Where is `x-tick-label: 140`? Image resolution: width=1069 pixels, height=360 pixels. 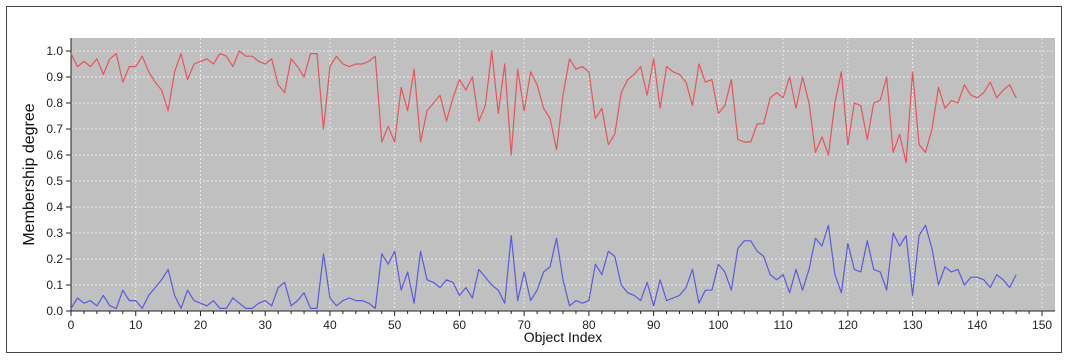 x-tick-label: 140 is located at coordinates (977, 325).